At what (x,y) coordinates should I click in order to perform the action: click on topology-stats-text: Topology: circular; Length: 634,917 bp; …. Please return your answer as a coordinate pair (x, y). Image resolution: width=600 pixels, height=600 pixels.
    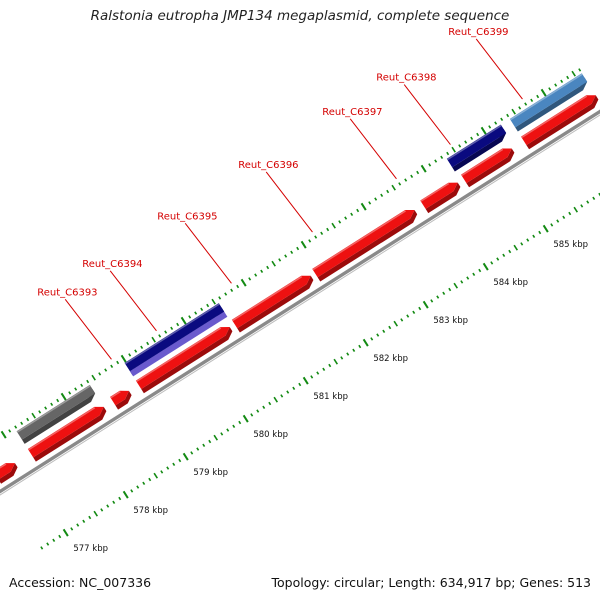
    Looking at the image, I should click on (431, 582).